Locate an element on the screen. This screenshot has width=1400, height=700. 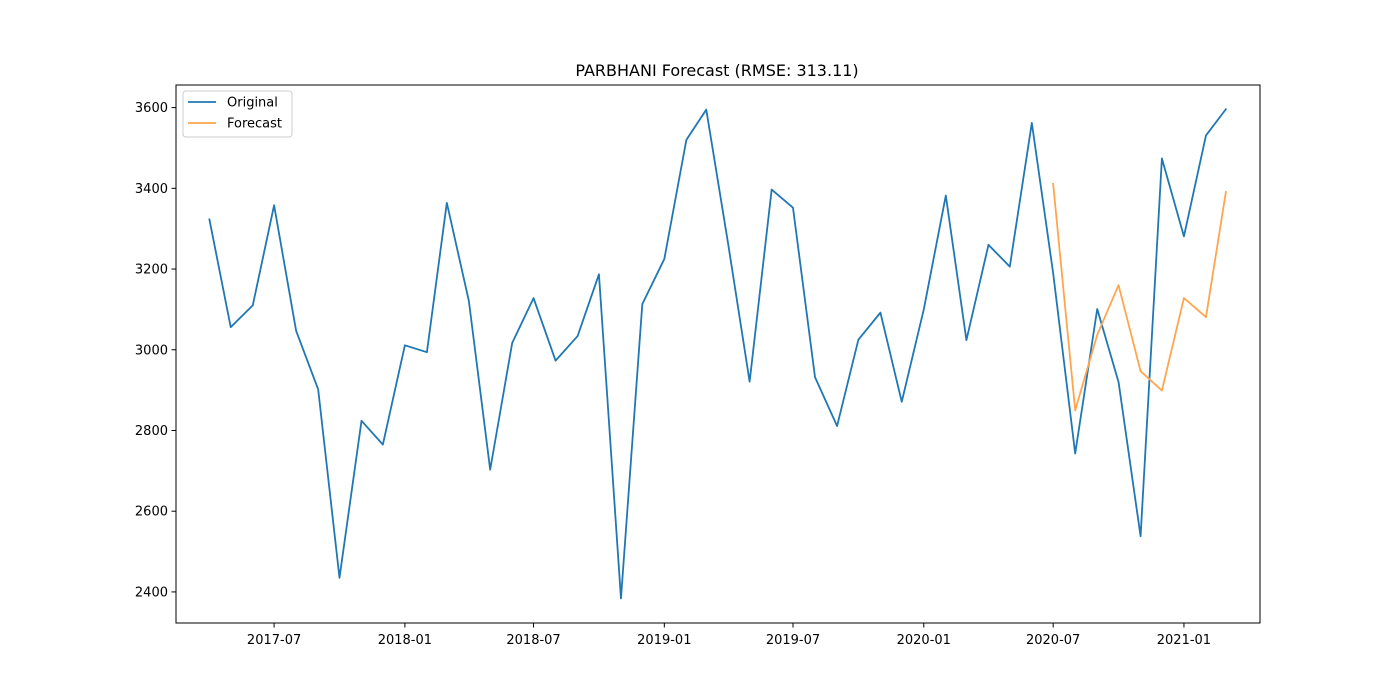
legend: Original Forecast is located at coordinates (237, 114).